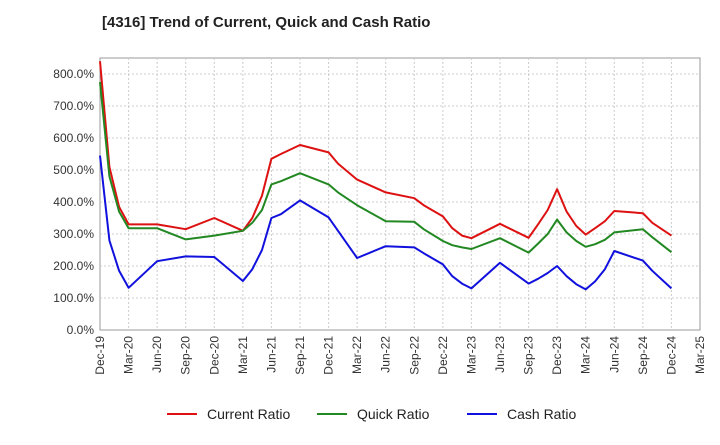 This screenshot has height=445, width=720. What do you see at coordinates (300, 355) in the screenshot?
I see `x-tick-label: Sep-21` at bounding box center [300, 355].